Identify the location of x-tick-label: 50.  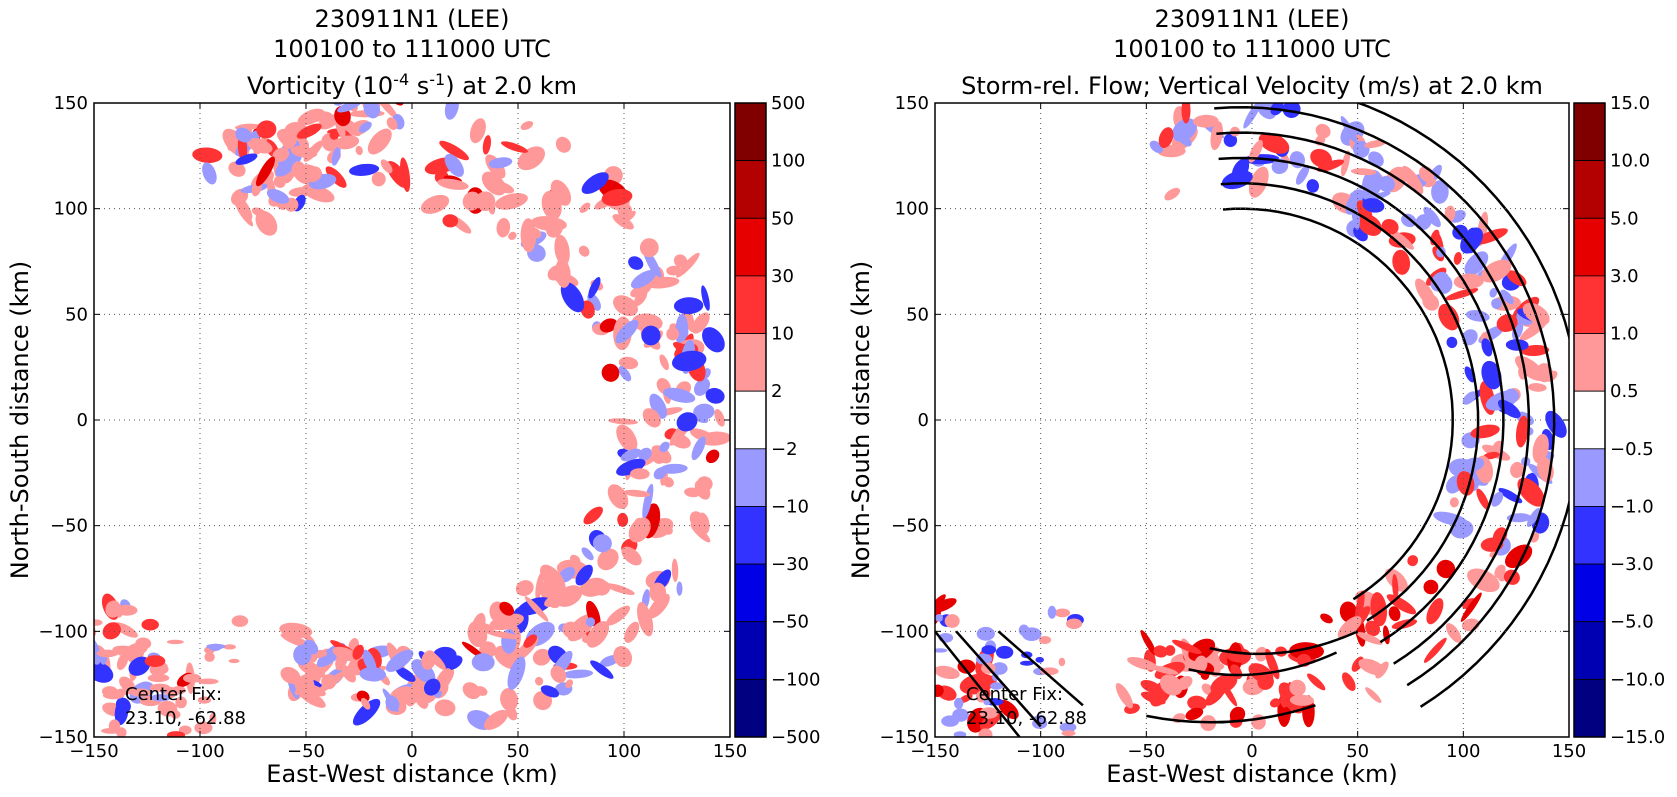
(518, 751).